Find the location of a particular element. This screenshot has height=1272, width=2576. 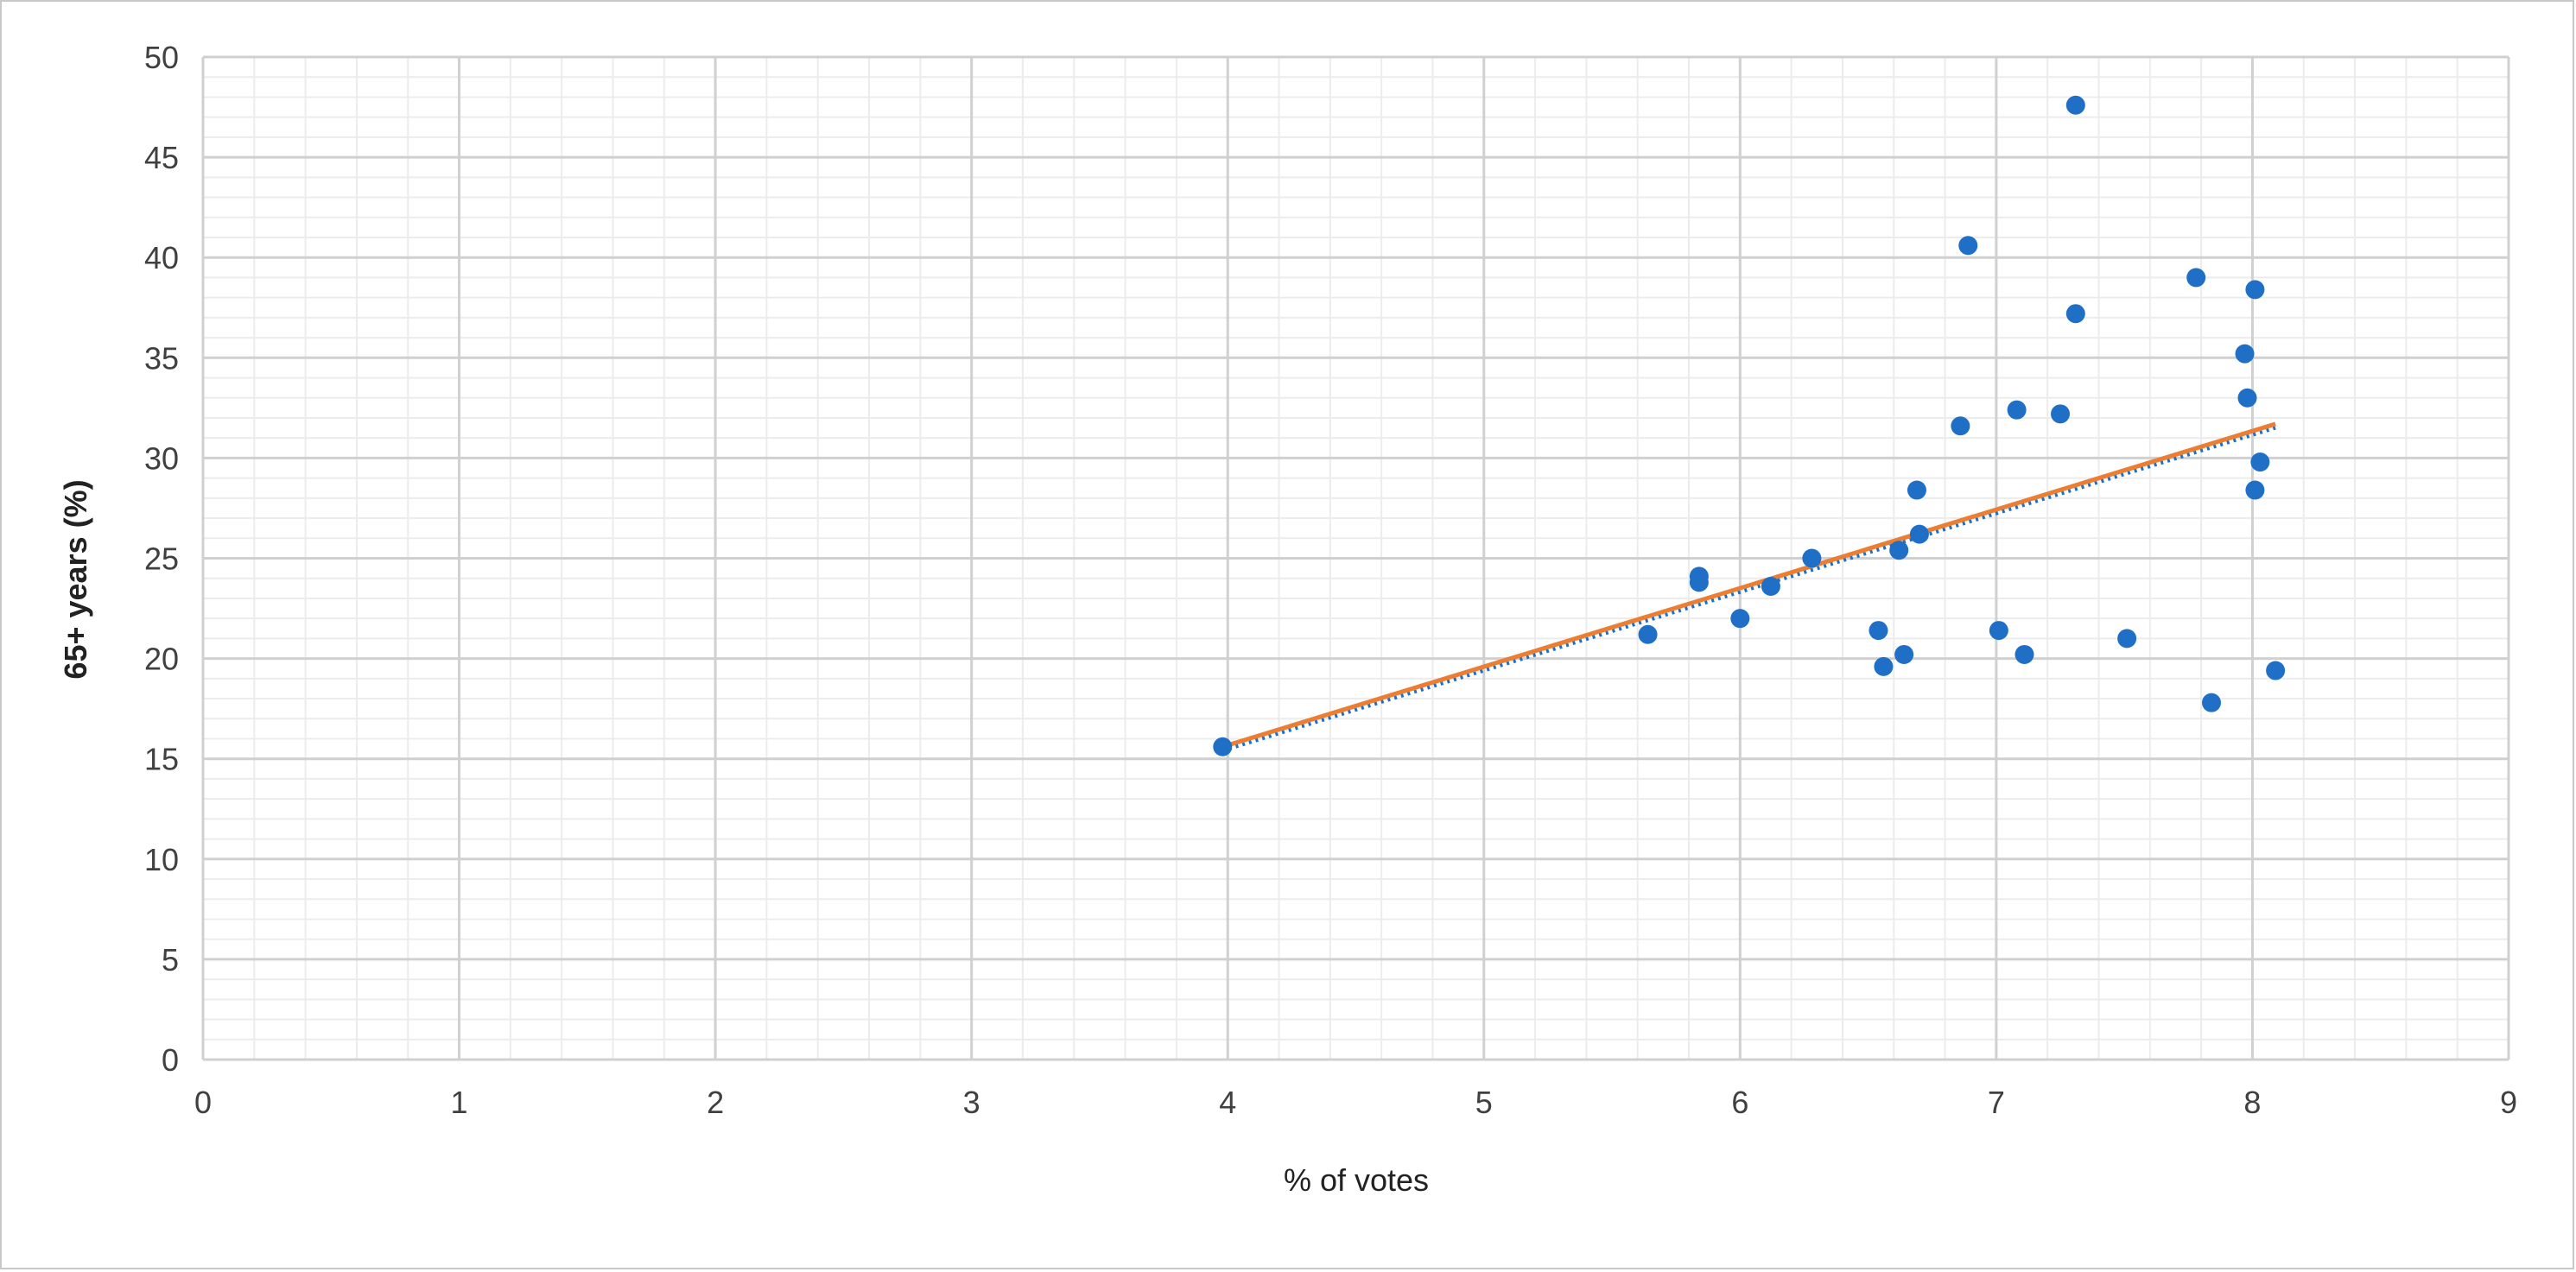

y-tick-label: 20 is located at coordinates (161, 659).